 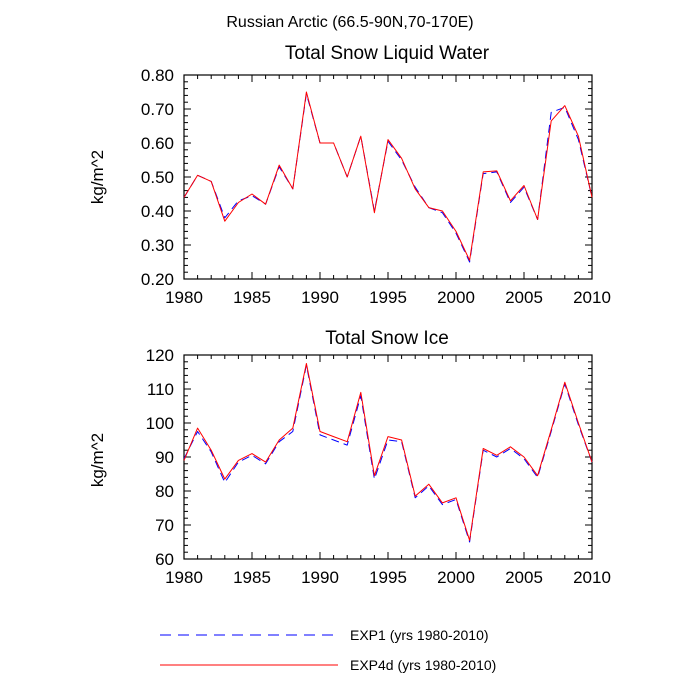 What do you see at coordinates (160, 389) in the screenshot?
I see `y-tick-label: 110` at bounding box center [160, 389].